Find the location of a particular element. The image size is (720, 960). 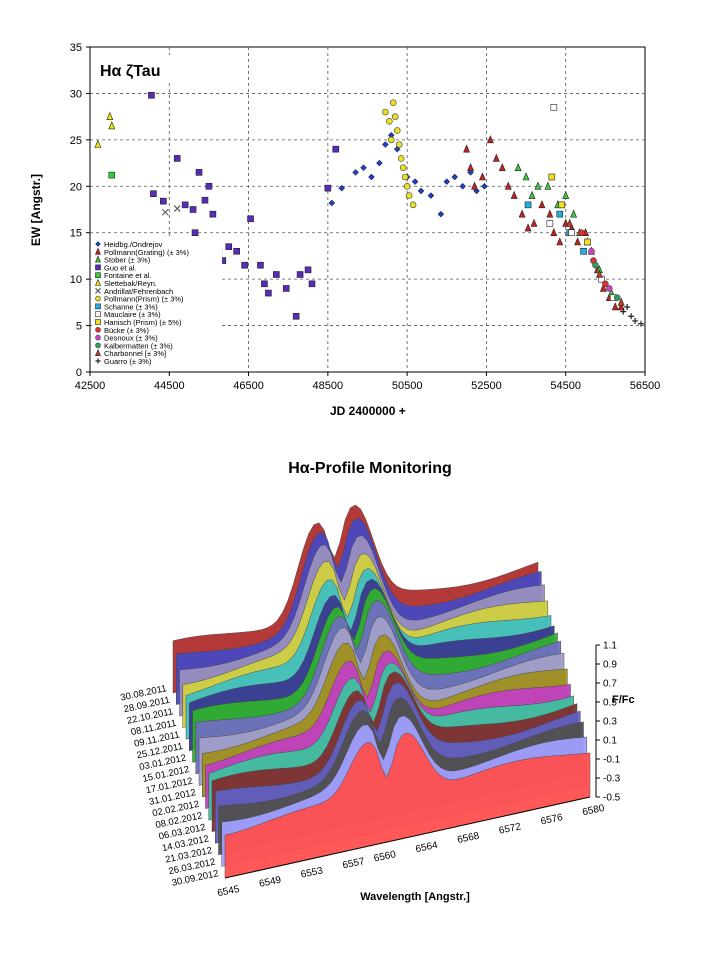

x-tick-label: 6568 is located at coordinates (468, 838).